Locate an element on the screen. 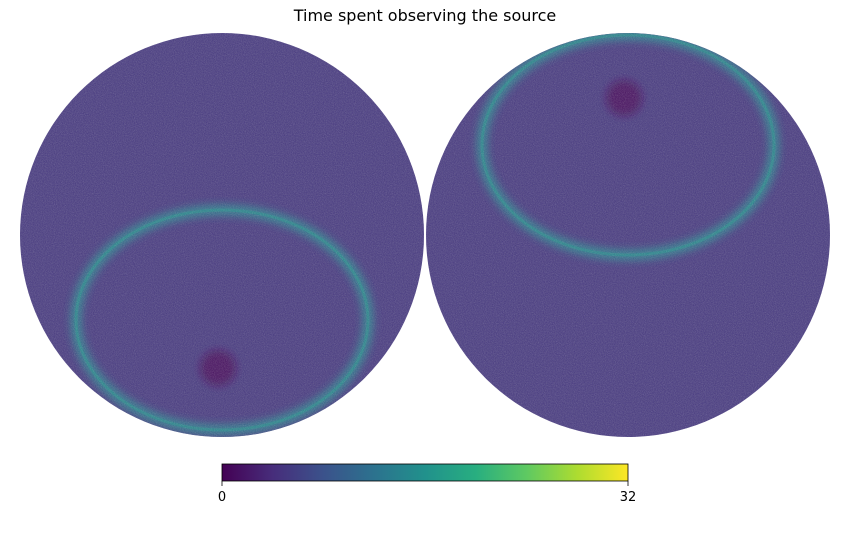 The width and height of the screenshot is (850, 540). colorbar-tick-label-max: 32 is located at coordinates (628, 497).